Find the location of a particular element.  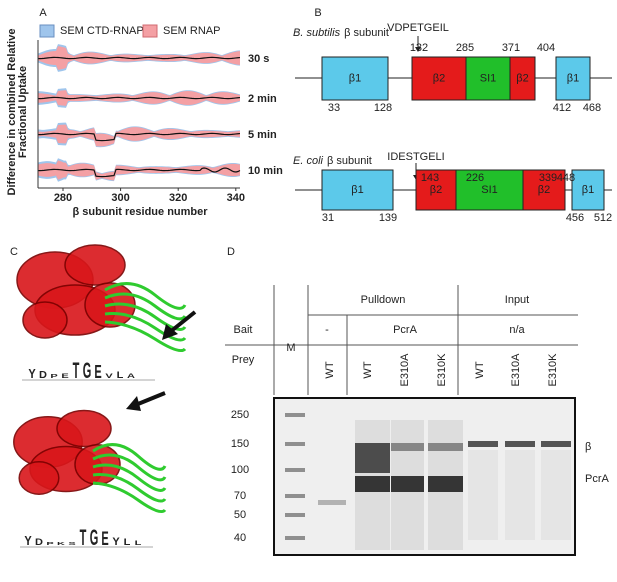

bait-label: n/a is located at coordinates (517, 330).